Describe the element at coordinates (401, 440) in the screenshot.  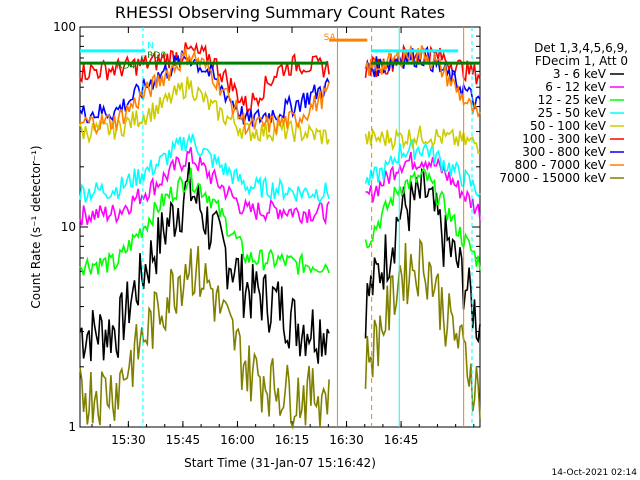
I see `x-tick-label: 16:45` at that location.